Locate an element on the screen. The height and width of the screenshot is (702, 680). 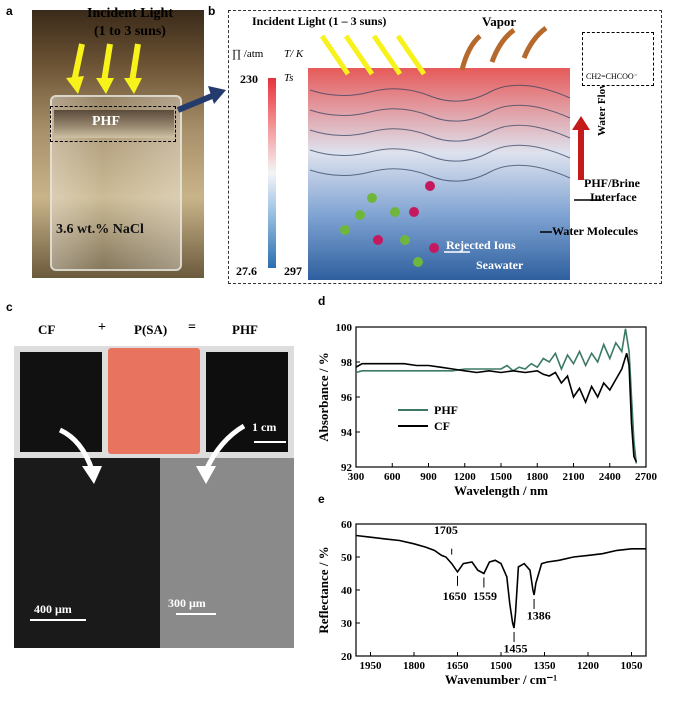
light-arrows-b is located at coordinates (373, 55).